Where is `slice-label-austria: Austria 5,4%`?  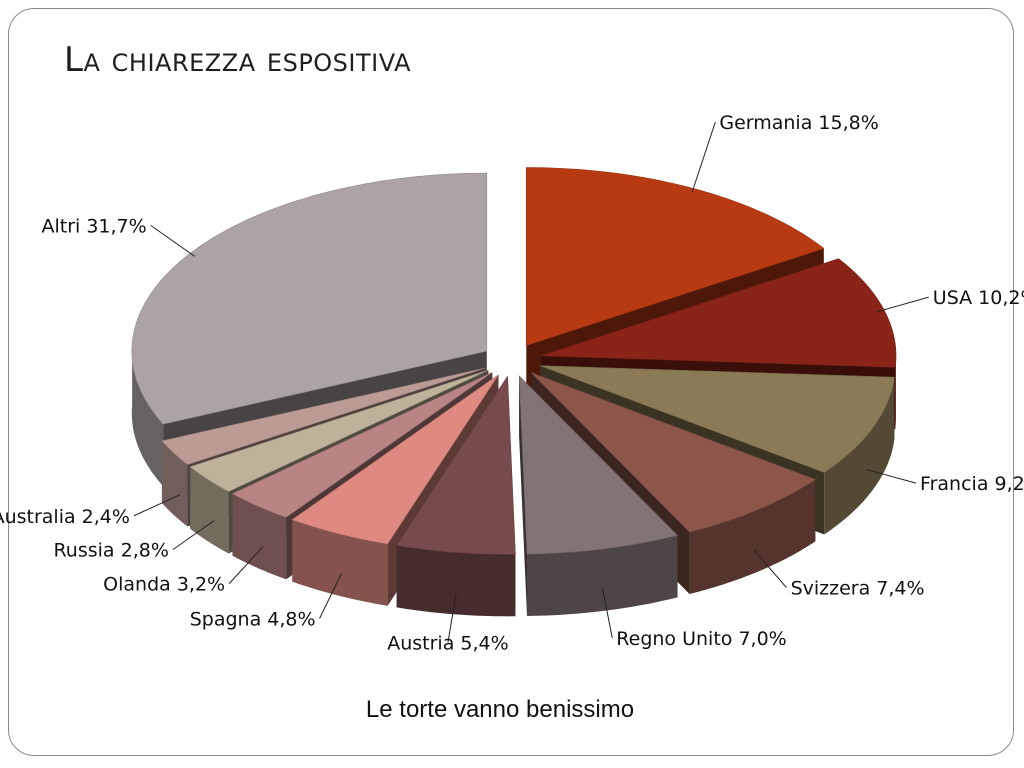
slice-label-austria: Austria 5,4% is located at coordinates (447, 643).